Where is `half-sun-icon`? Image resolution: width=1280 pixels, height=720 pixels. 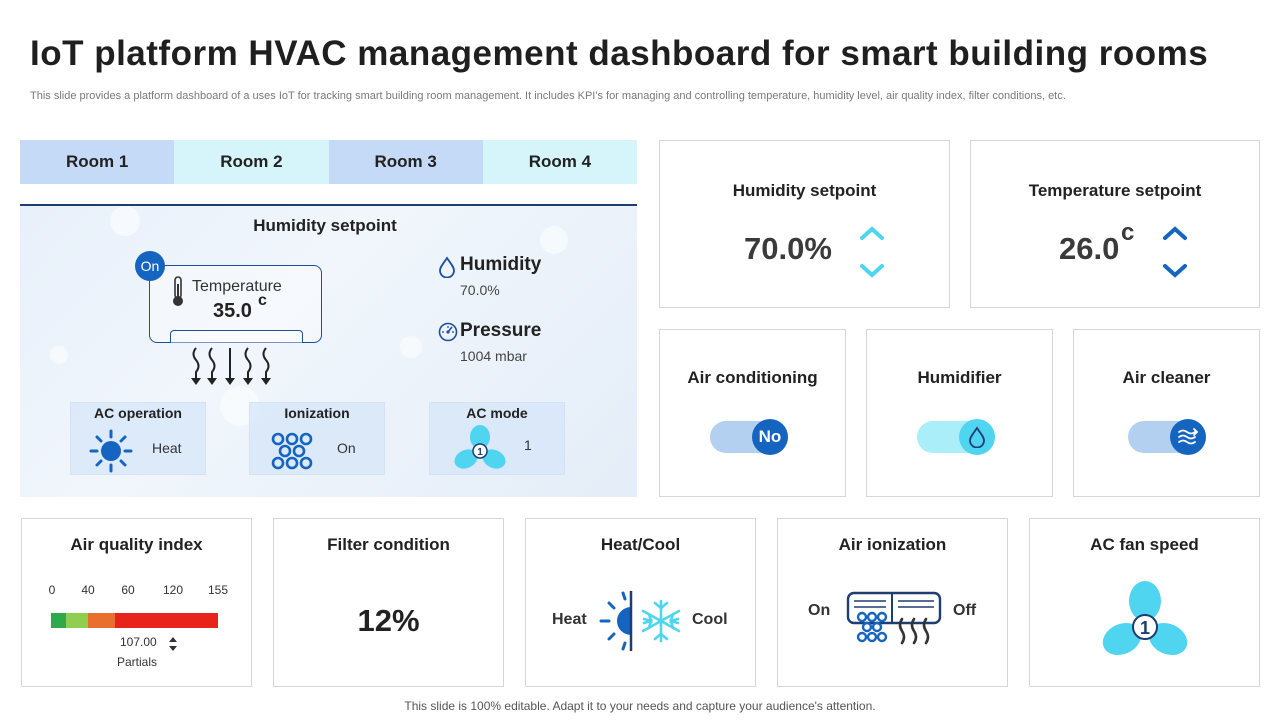 half-sun-icon is located at coordinates (616, 621).